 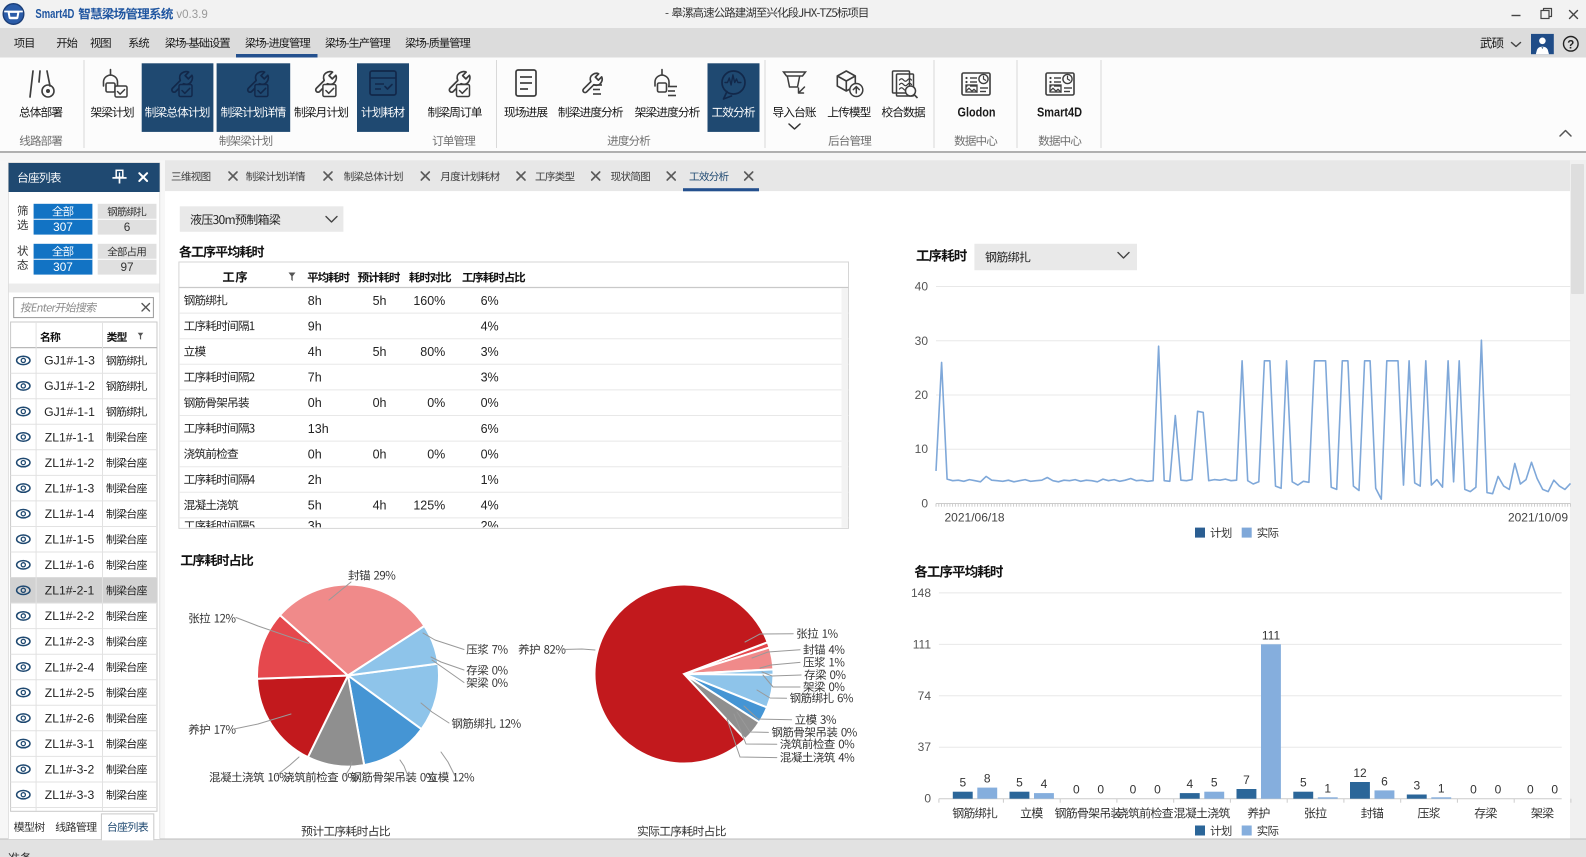 I want to click on svg-text: ZL1#-2-6, so click(x=70, y=718).